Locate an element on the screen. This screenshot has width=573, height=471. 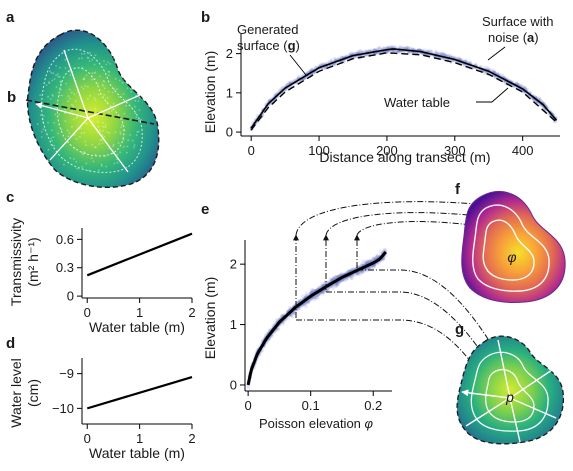
d-y-tick-label: −10 is located at coordinates (63, 408).